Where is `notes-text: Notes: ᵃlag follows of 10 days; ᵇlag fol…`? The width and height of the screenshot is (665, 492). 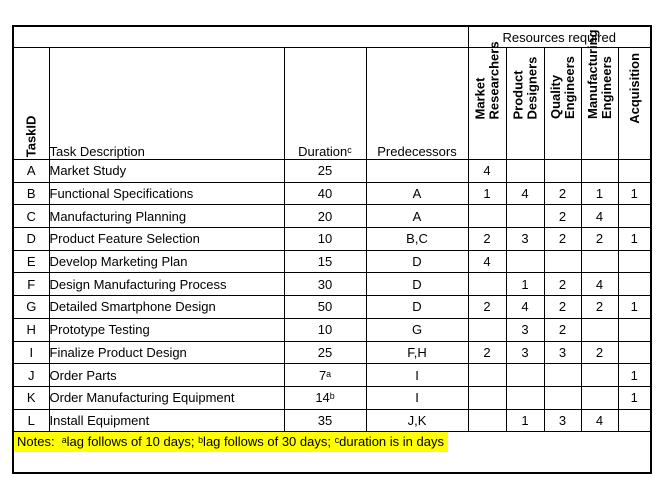 notes-text: Notes: ᵃlag follows of 10 days; ᵇlag fol… is located at coordinates (231, 442).